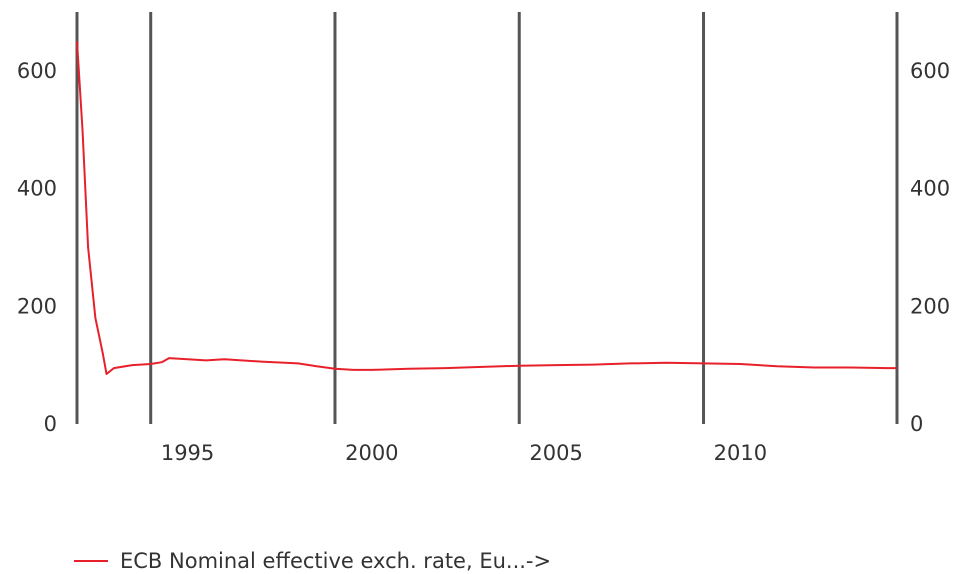 The width and height of the screenshot is (960, 574). I want to click on y-tick-label-left: 0, so click(50, 424).